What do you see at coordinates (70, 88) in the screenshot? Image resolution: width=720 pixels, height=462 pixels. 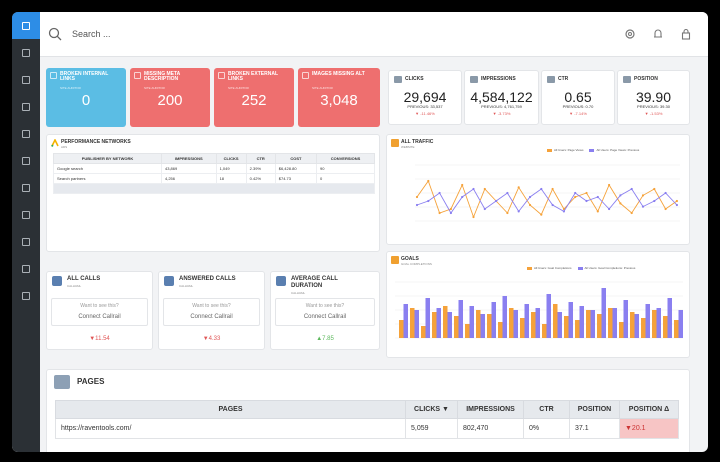 I see `tile-sub: SITE AUDITOR` at bounding box center [70, 88].